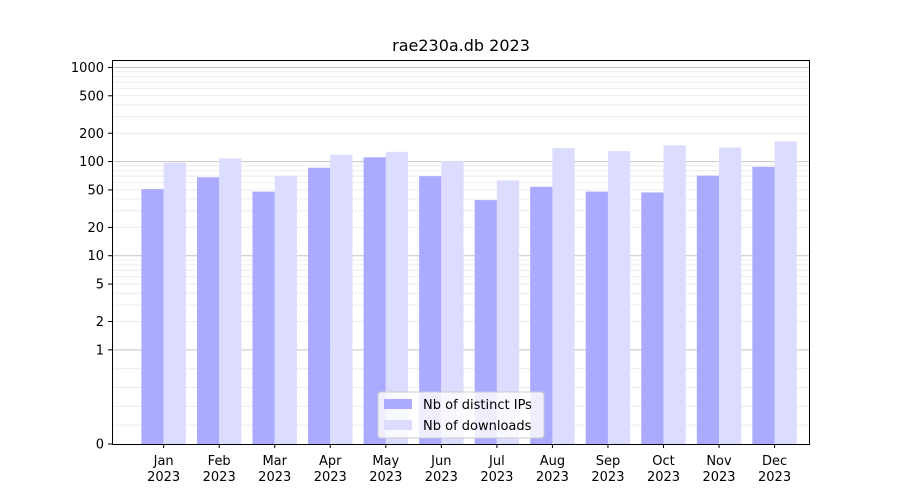 Image resolution: width=900 pixels, height=500 pixels. I want to click on y-axis-ticks: 0 1 2 5 10 20 50 100 200 500 1000, so click(91, 257).